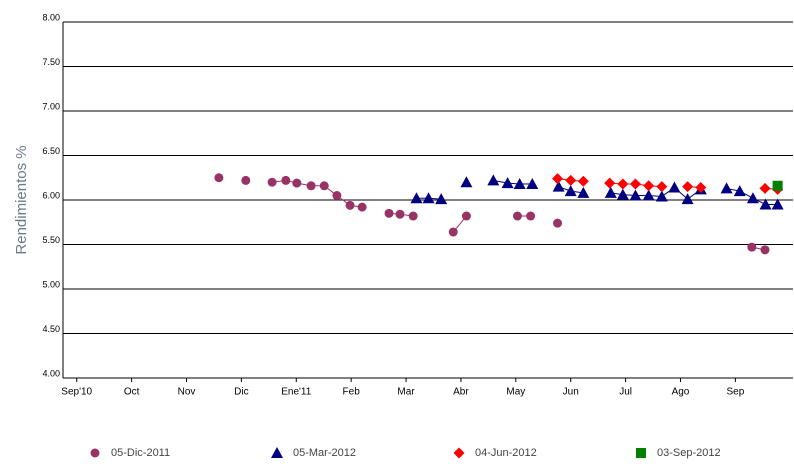  I want to click on legend-label: 04-Jun-2012, so click(506, 453).